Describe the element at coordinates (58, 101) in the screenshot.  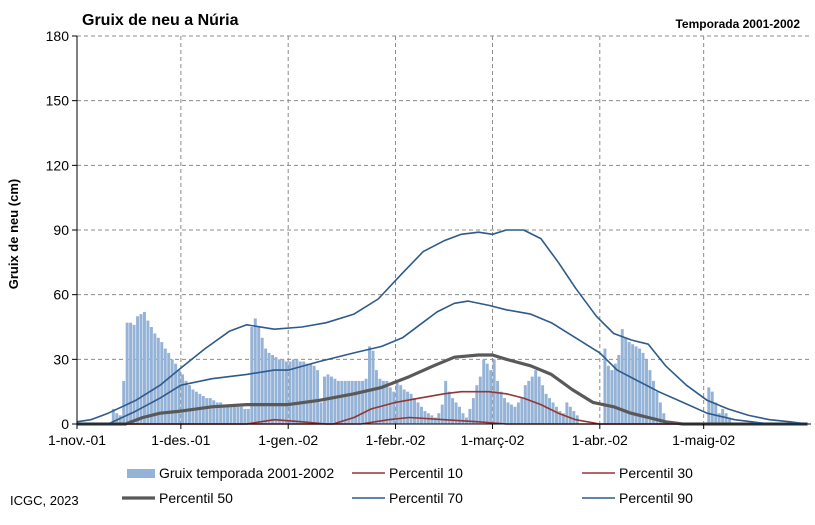
I see `y-tick-label: 150` at that location.